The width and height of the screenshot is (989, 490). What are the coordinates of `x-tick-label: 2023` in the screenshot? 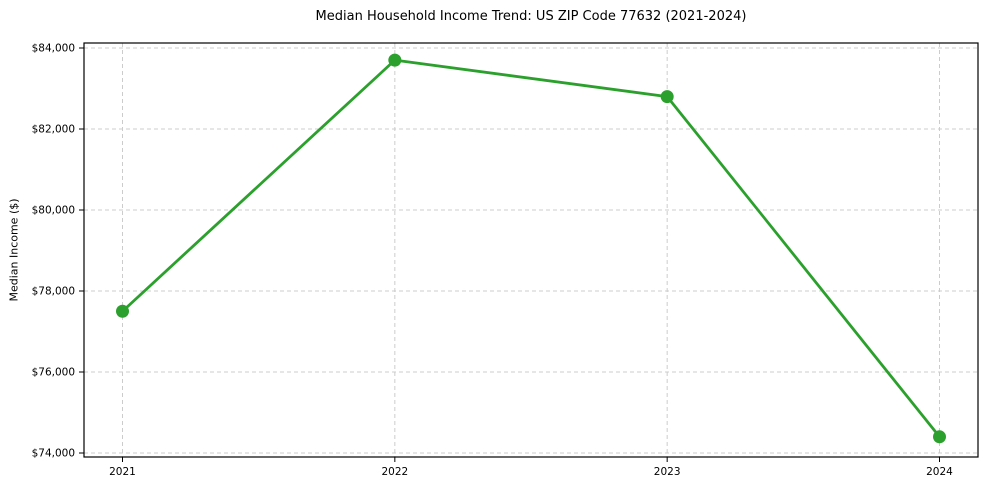 It's located at (667, 472).